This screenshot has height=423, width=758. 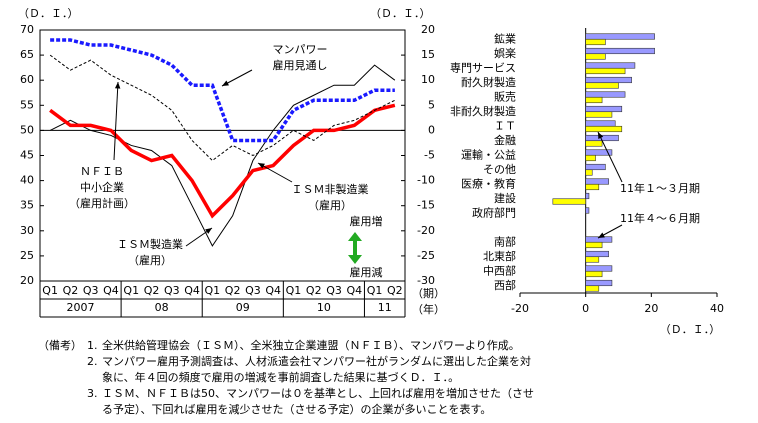 What do you see at coordinates (243, 307) in the screenshot?
I see `year-label: 09` at bounding box center [243, 307].